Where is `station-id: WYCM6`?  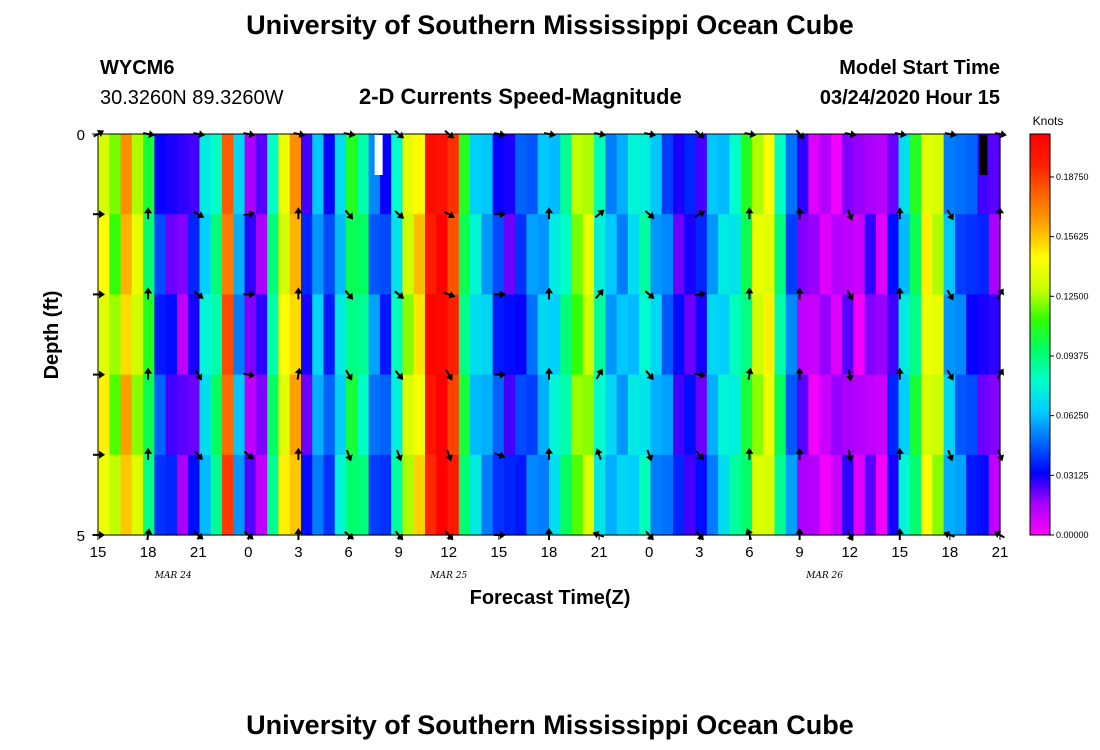 station-id: WYCM6 is located at coordinates (137, 68).